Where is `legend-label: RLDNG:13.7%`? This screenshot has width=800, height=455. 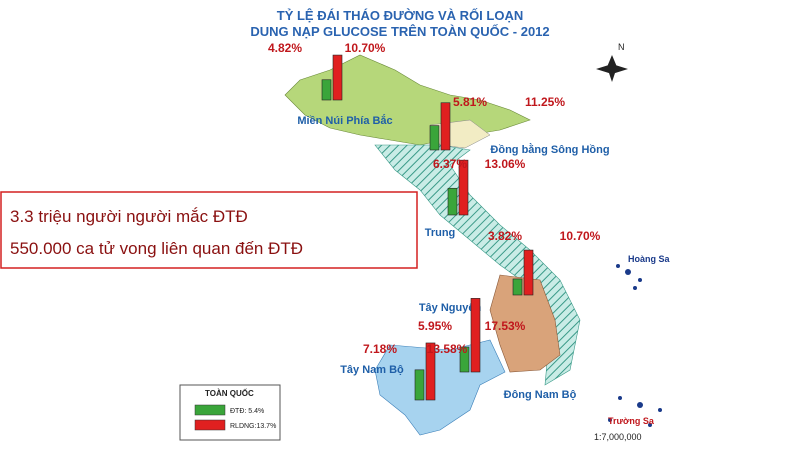 legend-label: RLDNG:13.7% is located at coordinates (253, 426).